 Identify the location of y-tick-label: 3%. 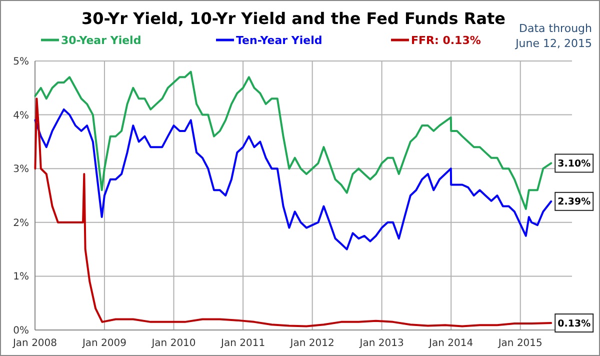
(21, 170).